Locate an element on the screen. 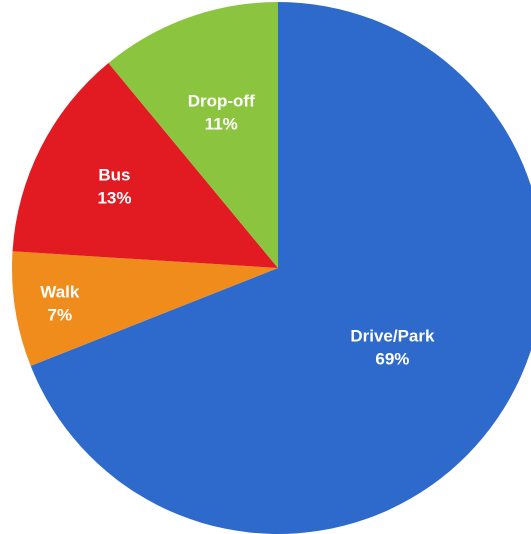  slice-value-bus: 13% is located at coordinates (114, 198).